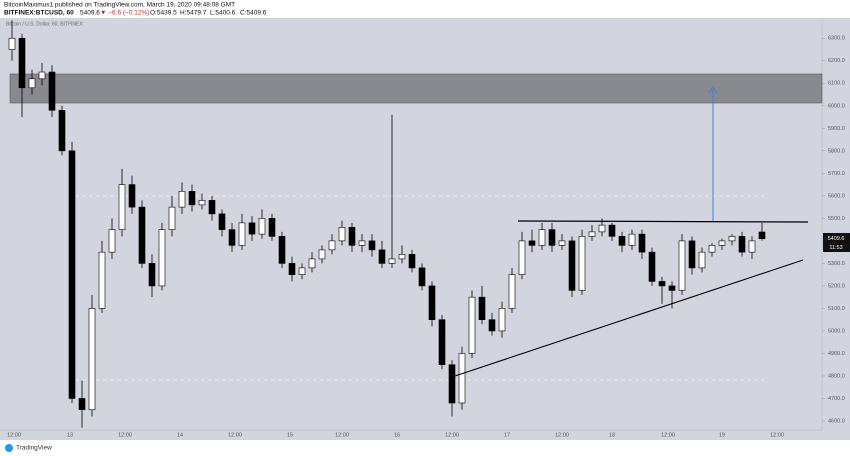 Image resolution: width=850 pixels, height=456 pixels. I want to click on y-tick-label: 6200.0, so click(836, 61).